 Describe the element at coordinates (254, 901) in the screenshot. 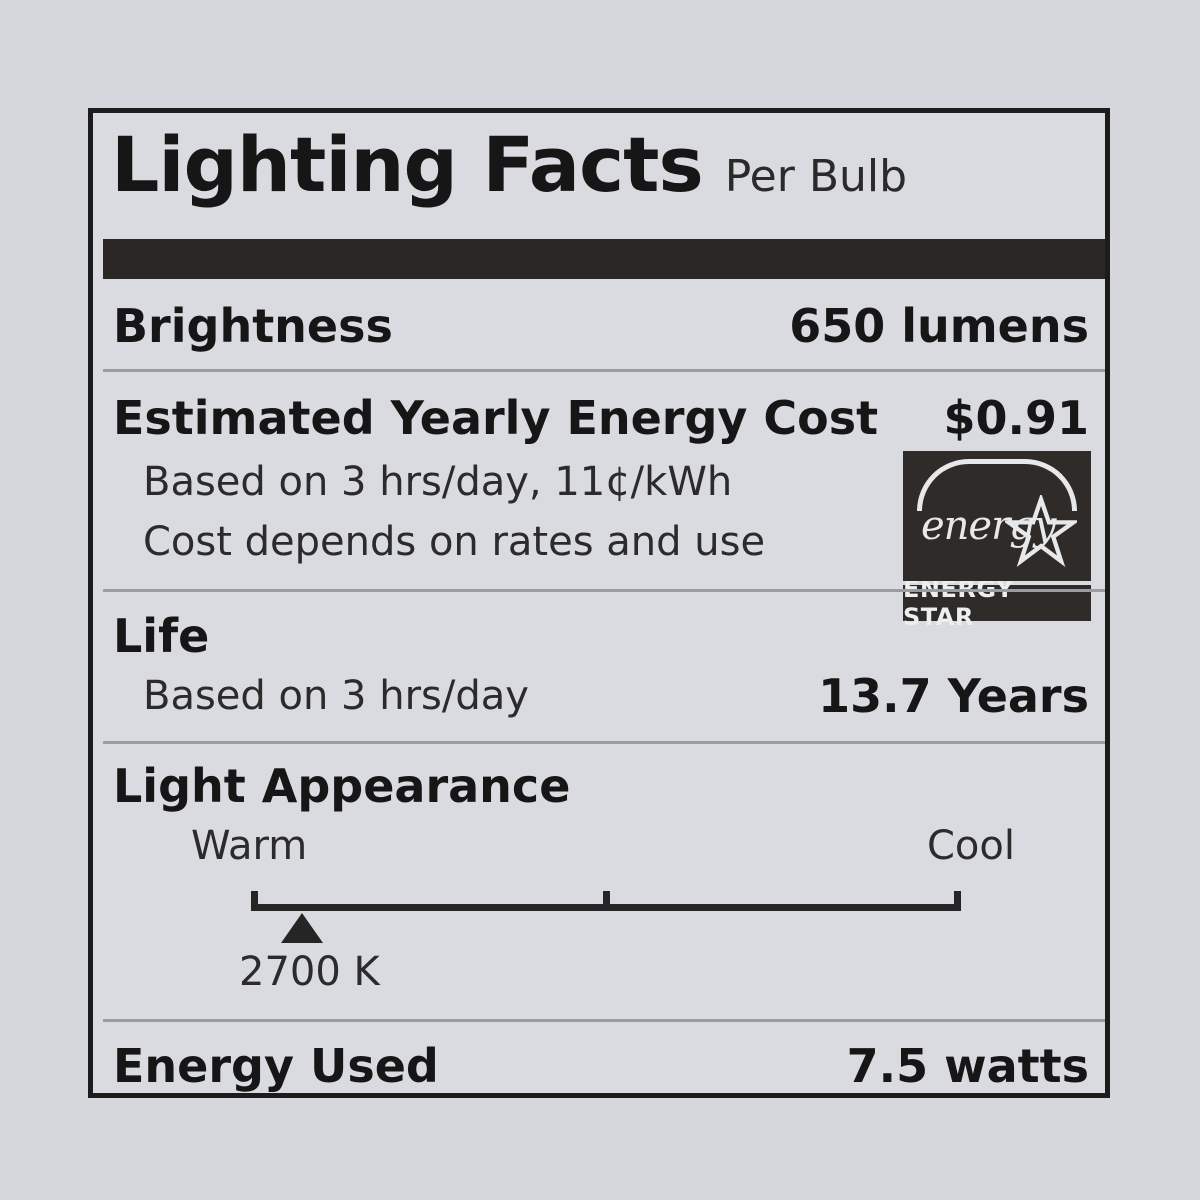

I see `scale-tick-warm` at that location.